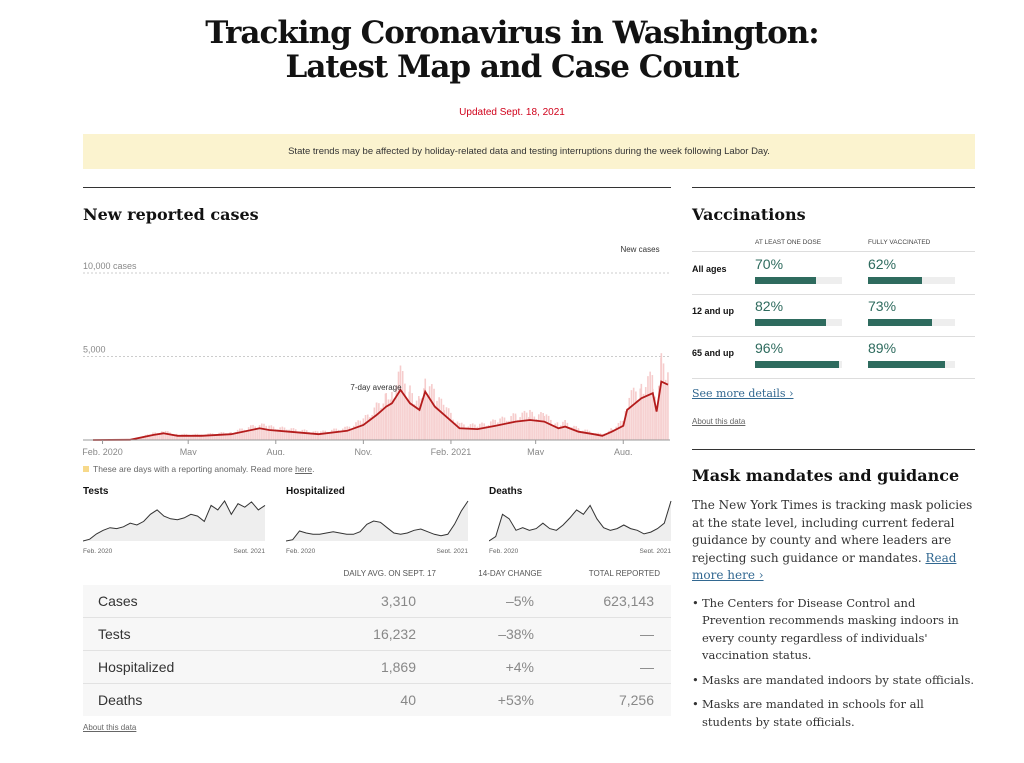 Image resolution: width=1024 pixels, height=763 pixels. What do you see at coordinates (833, 273) in the screenshot?
I see `vaccination-row: All ages 70% 62%` at bounding box center [833, 273].